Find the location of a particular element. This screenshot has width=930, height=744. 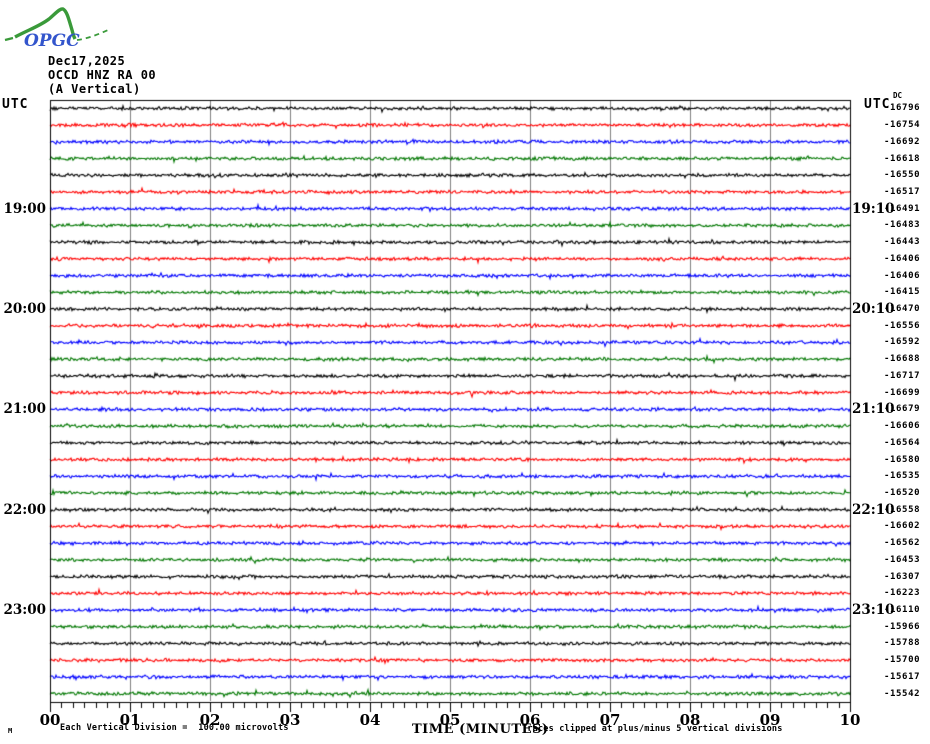

opgc-logo: OPGC is located at coordinates (56, 29).